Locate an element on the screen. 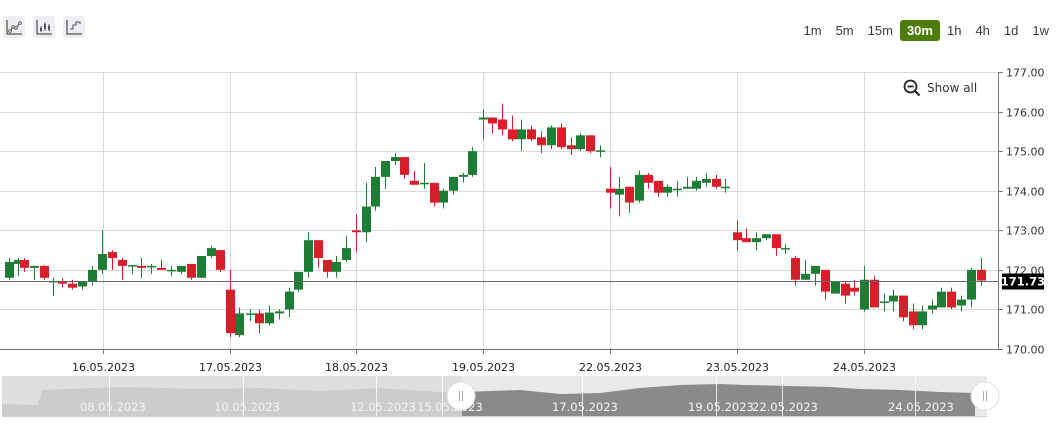 Image resolution: width=1060 pixels, height=430 pixels. x-tick-label: 19.05.2023 is located at coordinates (483, 367).